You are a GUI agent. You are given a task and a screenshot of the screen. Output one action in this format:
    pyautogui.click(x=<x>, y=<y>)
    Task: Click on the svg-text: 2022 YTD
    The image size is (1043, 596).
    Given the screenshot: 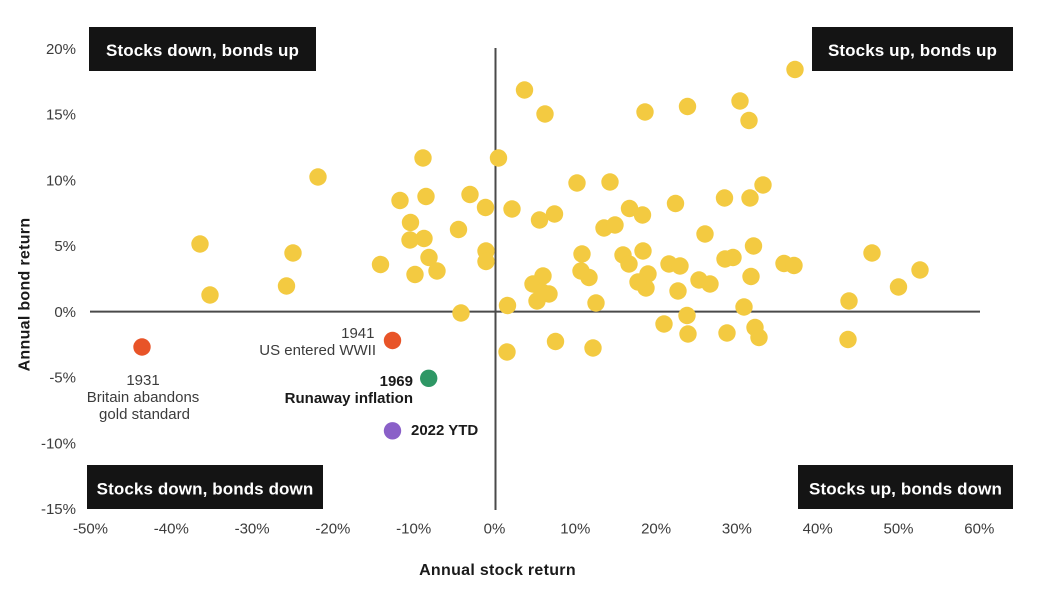 What is the action you would take?
    pyautogui.click(x=444, y=430)
    